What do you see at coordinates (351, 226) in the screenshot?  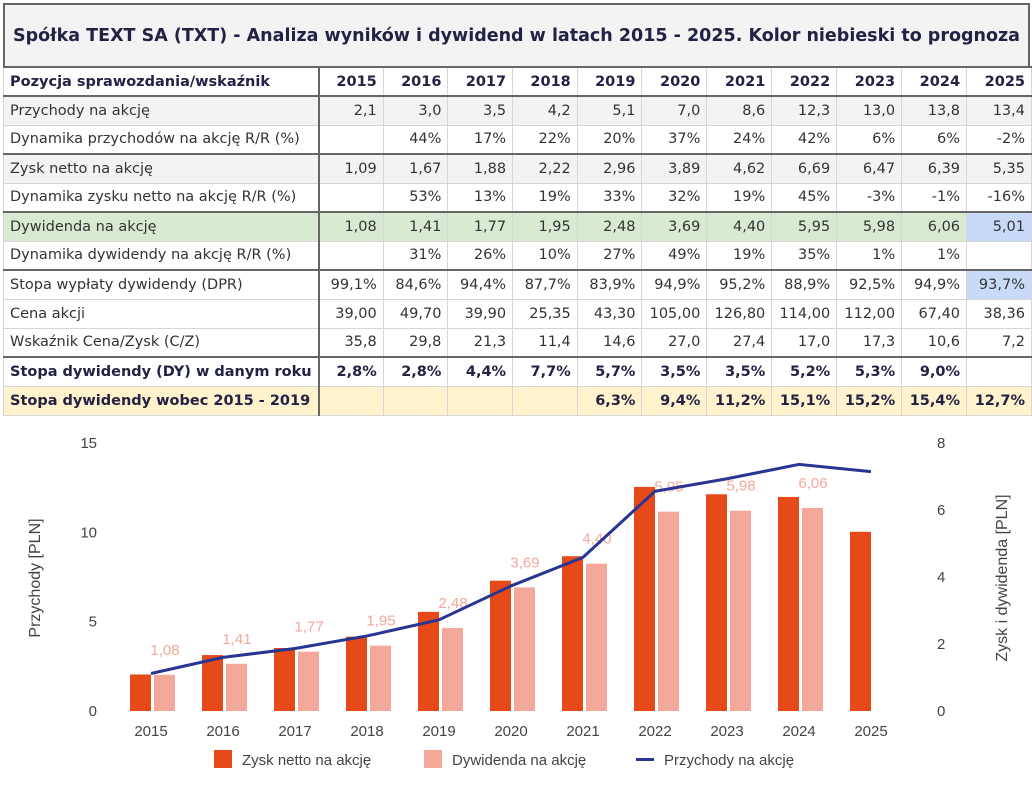 I see `table-cell: 1,08` at bounding box center [351, 226].